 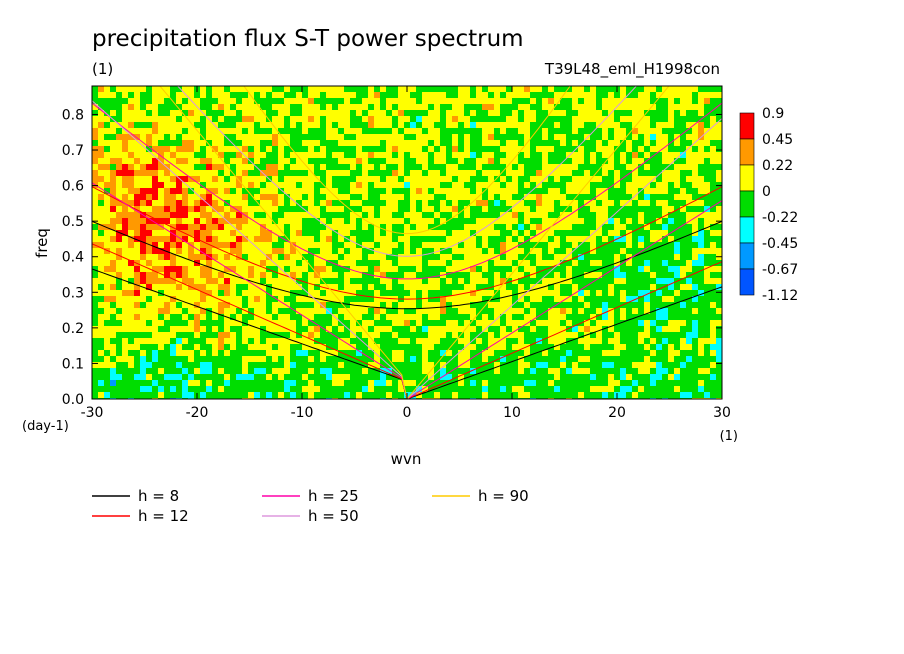 I want to click on y-tick-label: 0.0, so click(x=73, y=400).